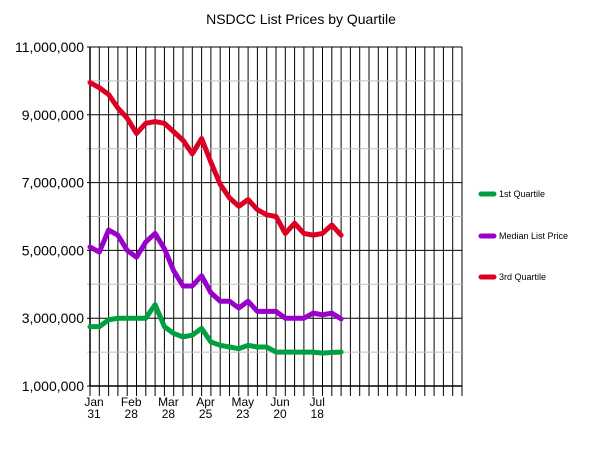  I want to click on x-tick-label-month: Jun, so click(279, 402).